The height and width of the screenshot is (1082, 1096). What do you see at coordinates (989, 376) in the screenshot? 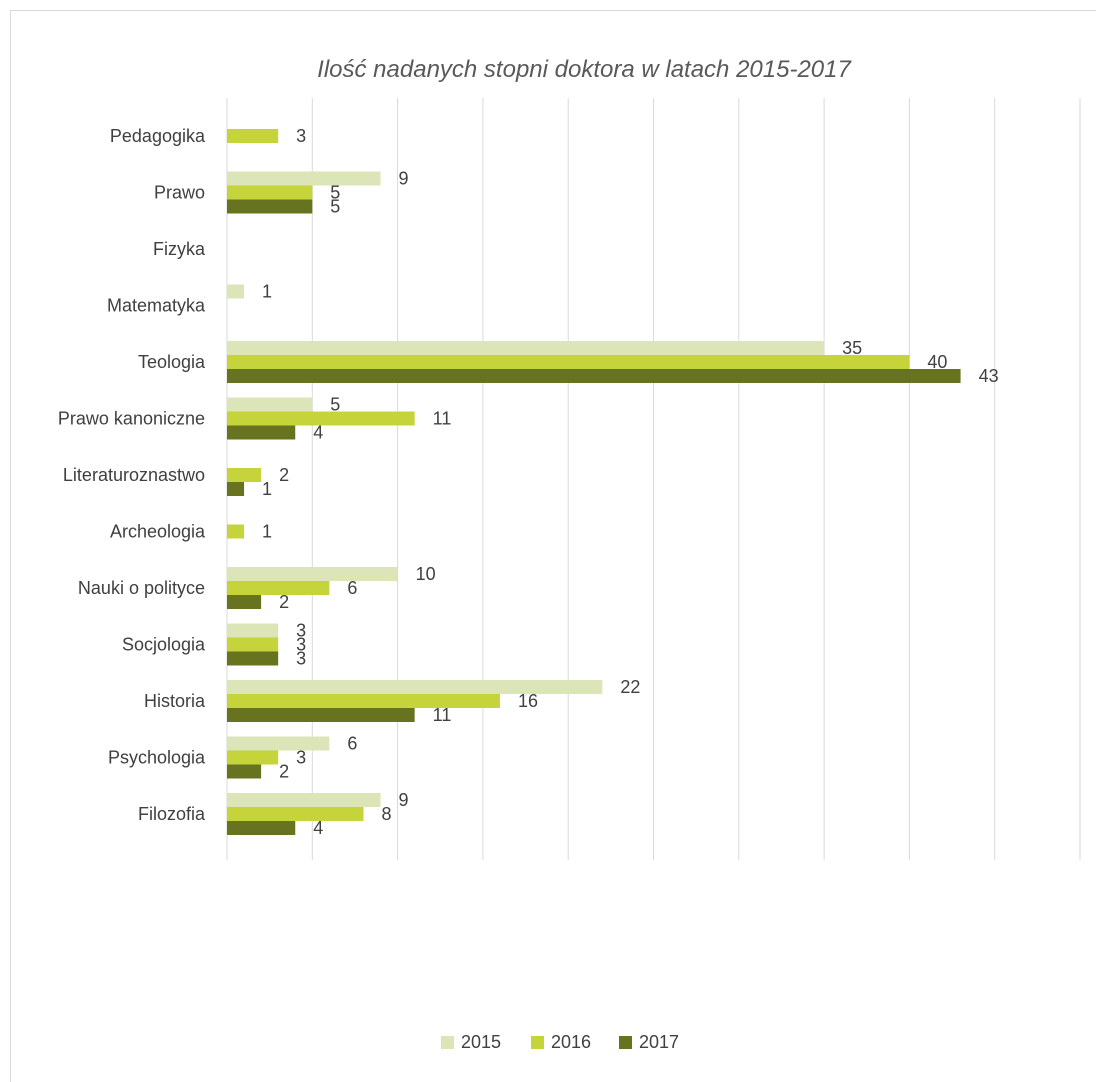
I see `data-label: 43` at bounding box center [989, 376].